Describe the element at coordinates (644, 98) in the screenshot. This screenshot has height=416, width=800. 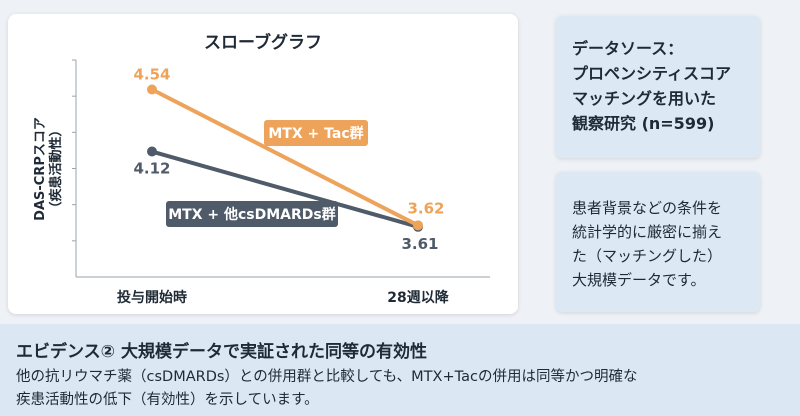
I see `source-line: マッチングを用いた` at that location.